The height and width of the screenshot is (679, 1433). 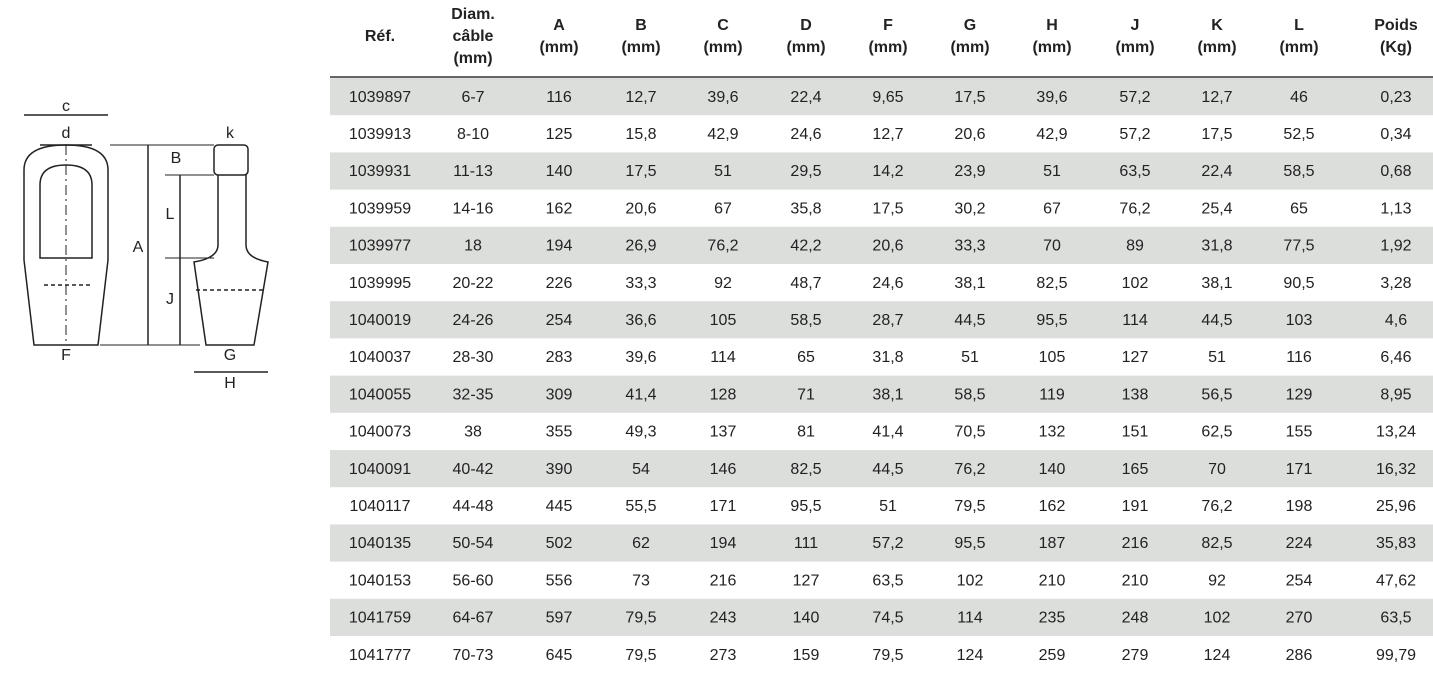 What do you see at coordinates (380, 469) in the screenshot?
I see `cell: 1040091` at bounding box center [380, 469].